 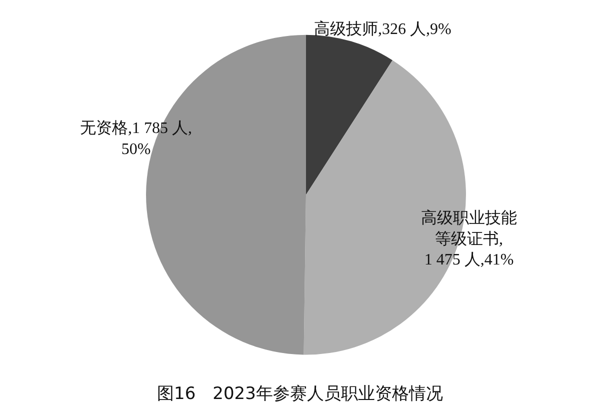 What do you see at coordinates (349, 114) in the screenshot?
I see `pie-slice` at bounding box center [349, 114].